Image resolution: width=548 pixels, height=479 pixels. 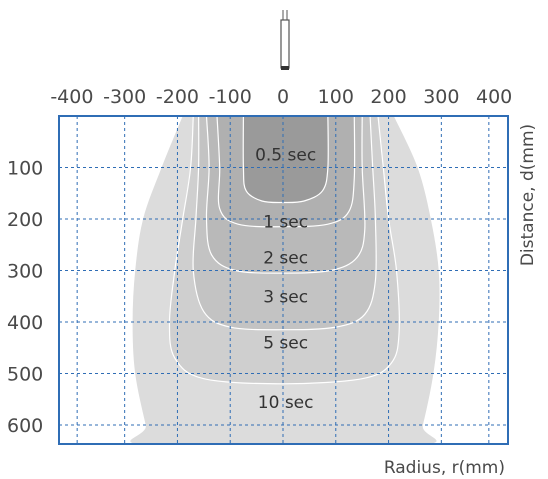 What do you see at coordinates (25, 272) in the screenshot?
I see `y-tick-label: 300` at bounding box center [25, 272].